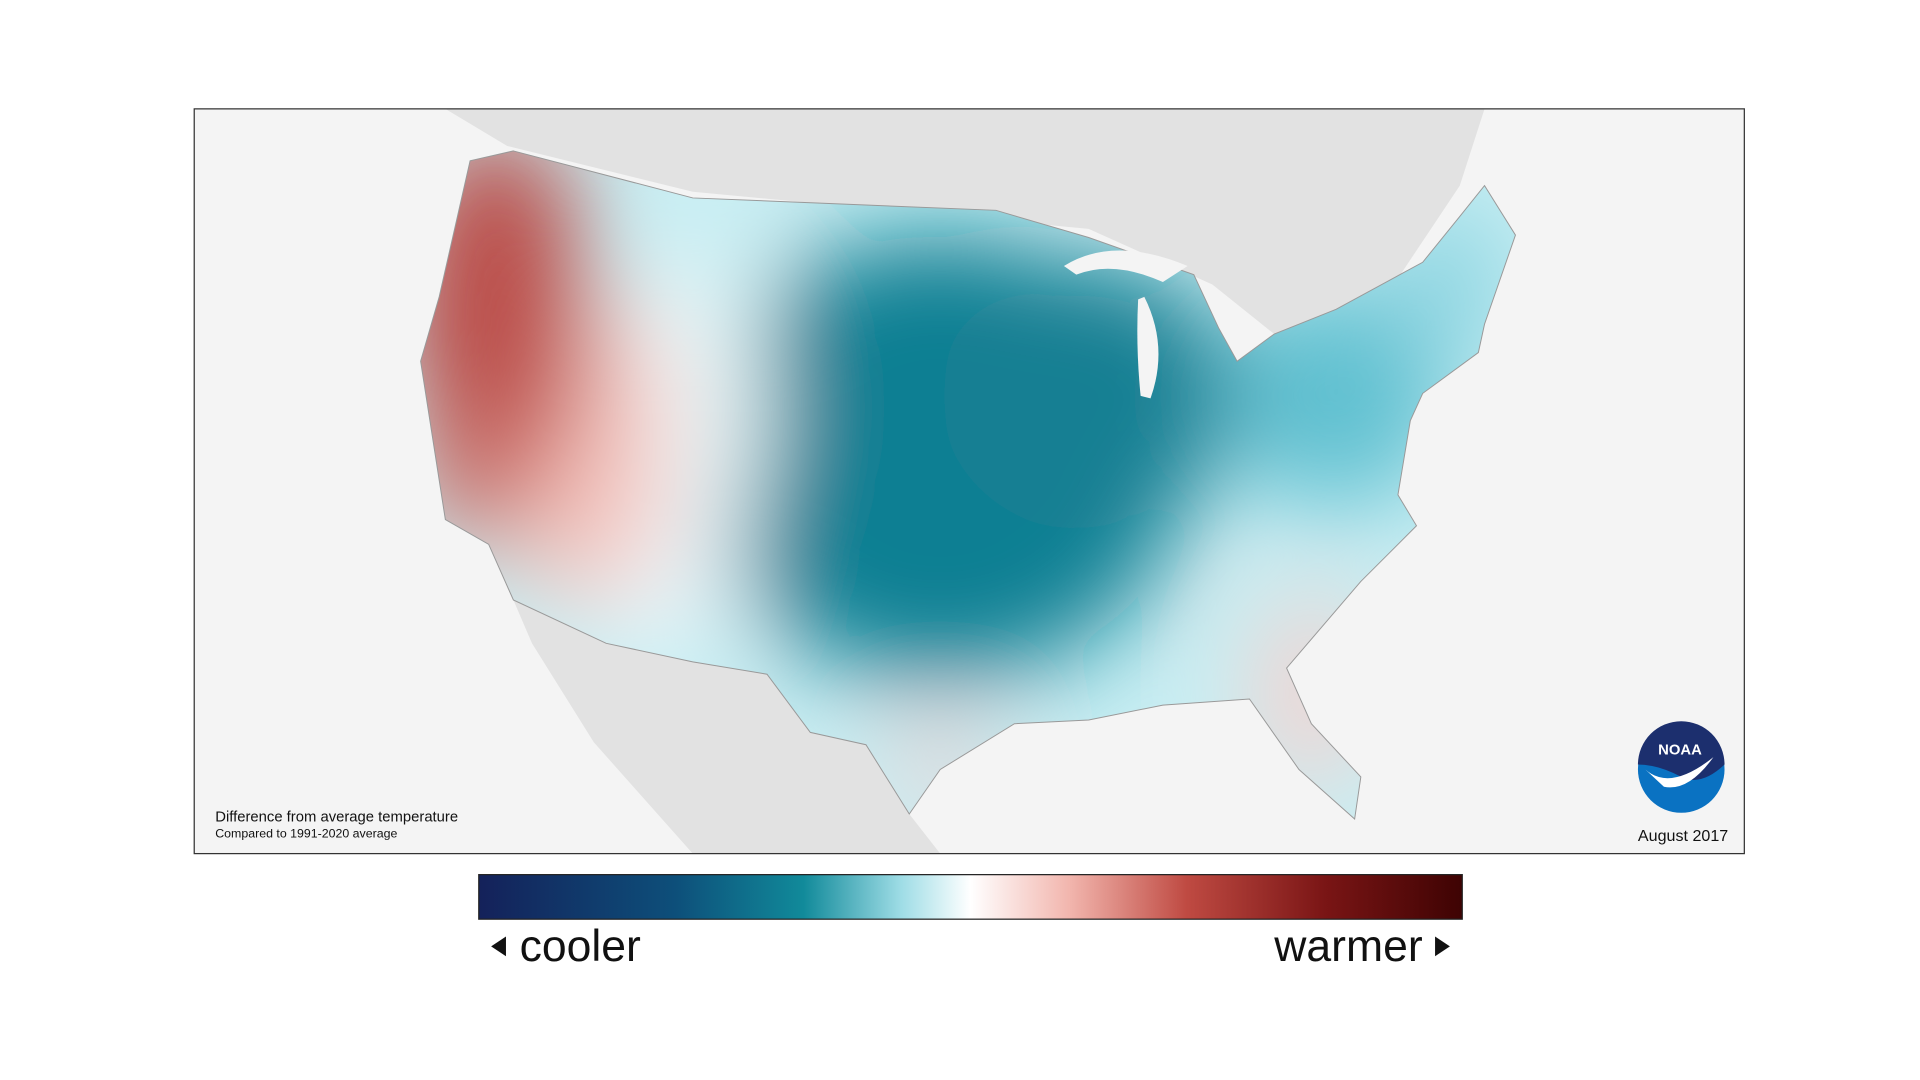 This screenshot has width=1920, height=1080. Describe the element at coordinates (1348, 946) in the screenshot. I see `legend-high: warmer` at that location.